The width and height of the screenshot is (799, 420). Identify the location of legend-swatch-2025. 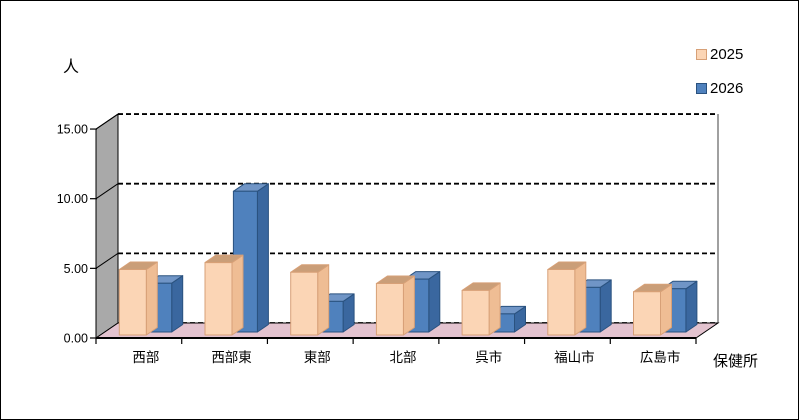
(701, 54).